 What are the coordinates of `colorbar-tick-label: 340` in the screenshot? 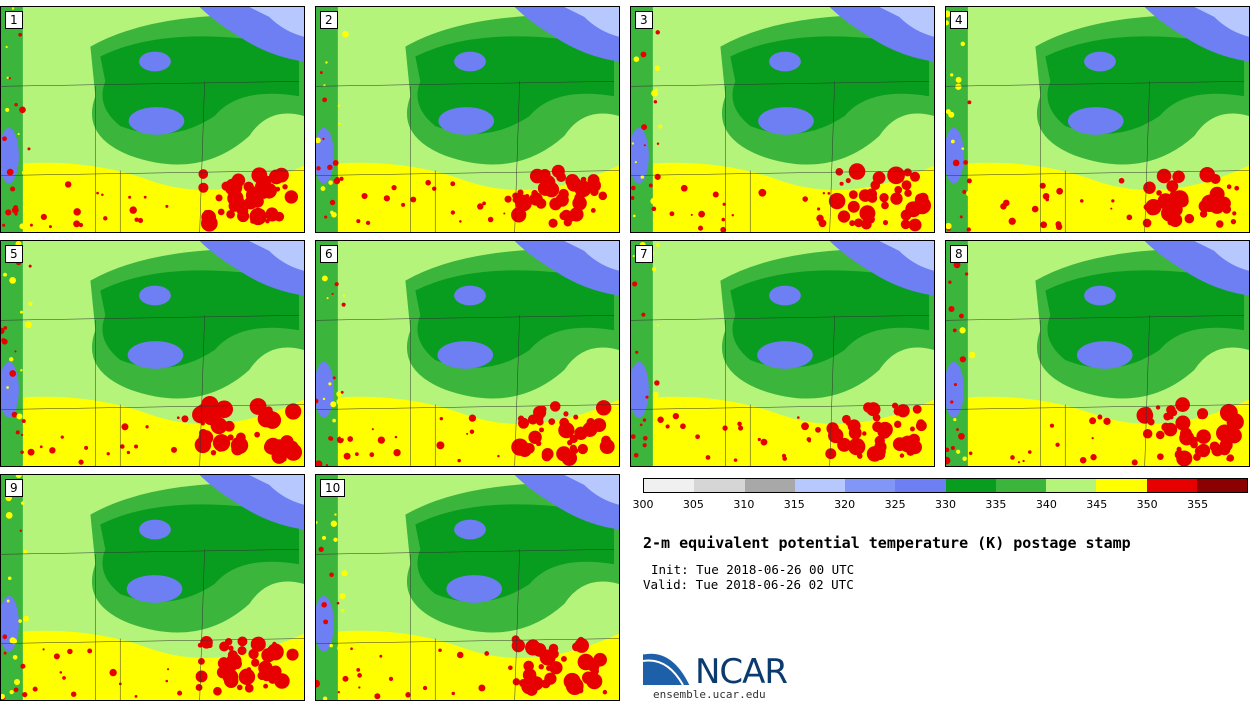 It's located at (1046, 504).